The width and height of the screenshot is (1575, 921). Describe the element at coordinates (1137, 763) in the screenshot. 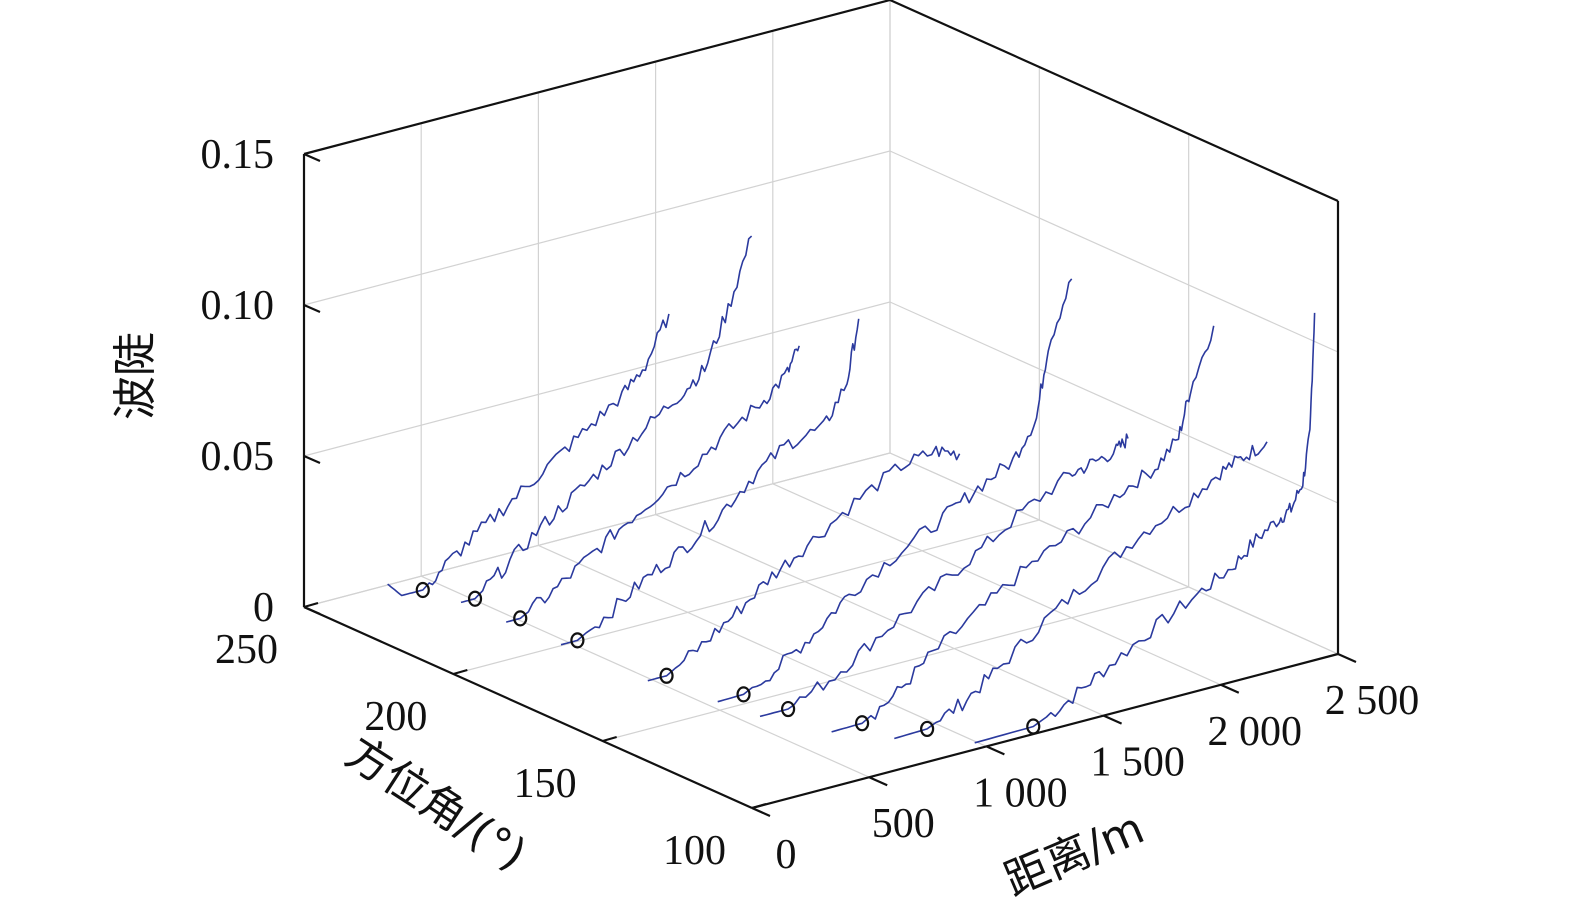

I see `x-tick-label: 1 500` at that location.